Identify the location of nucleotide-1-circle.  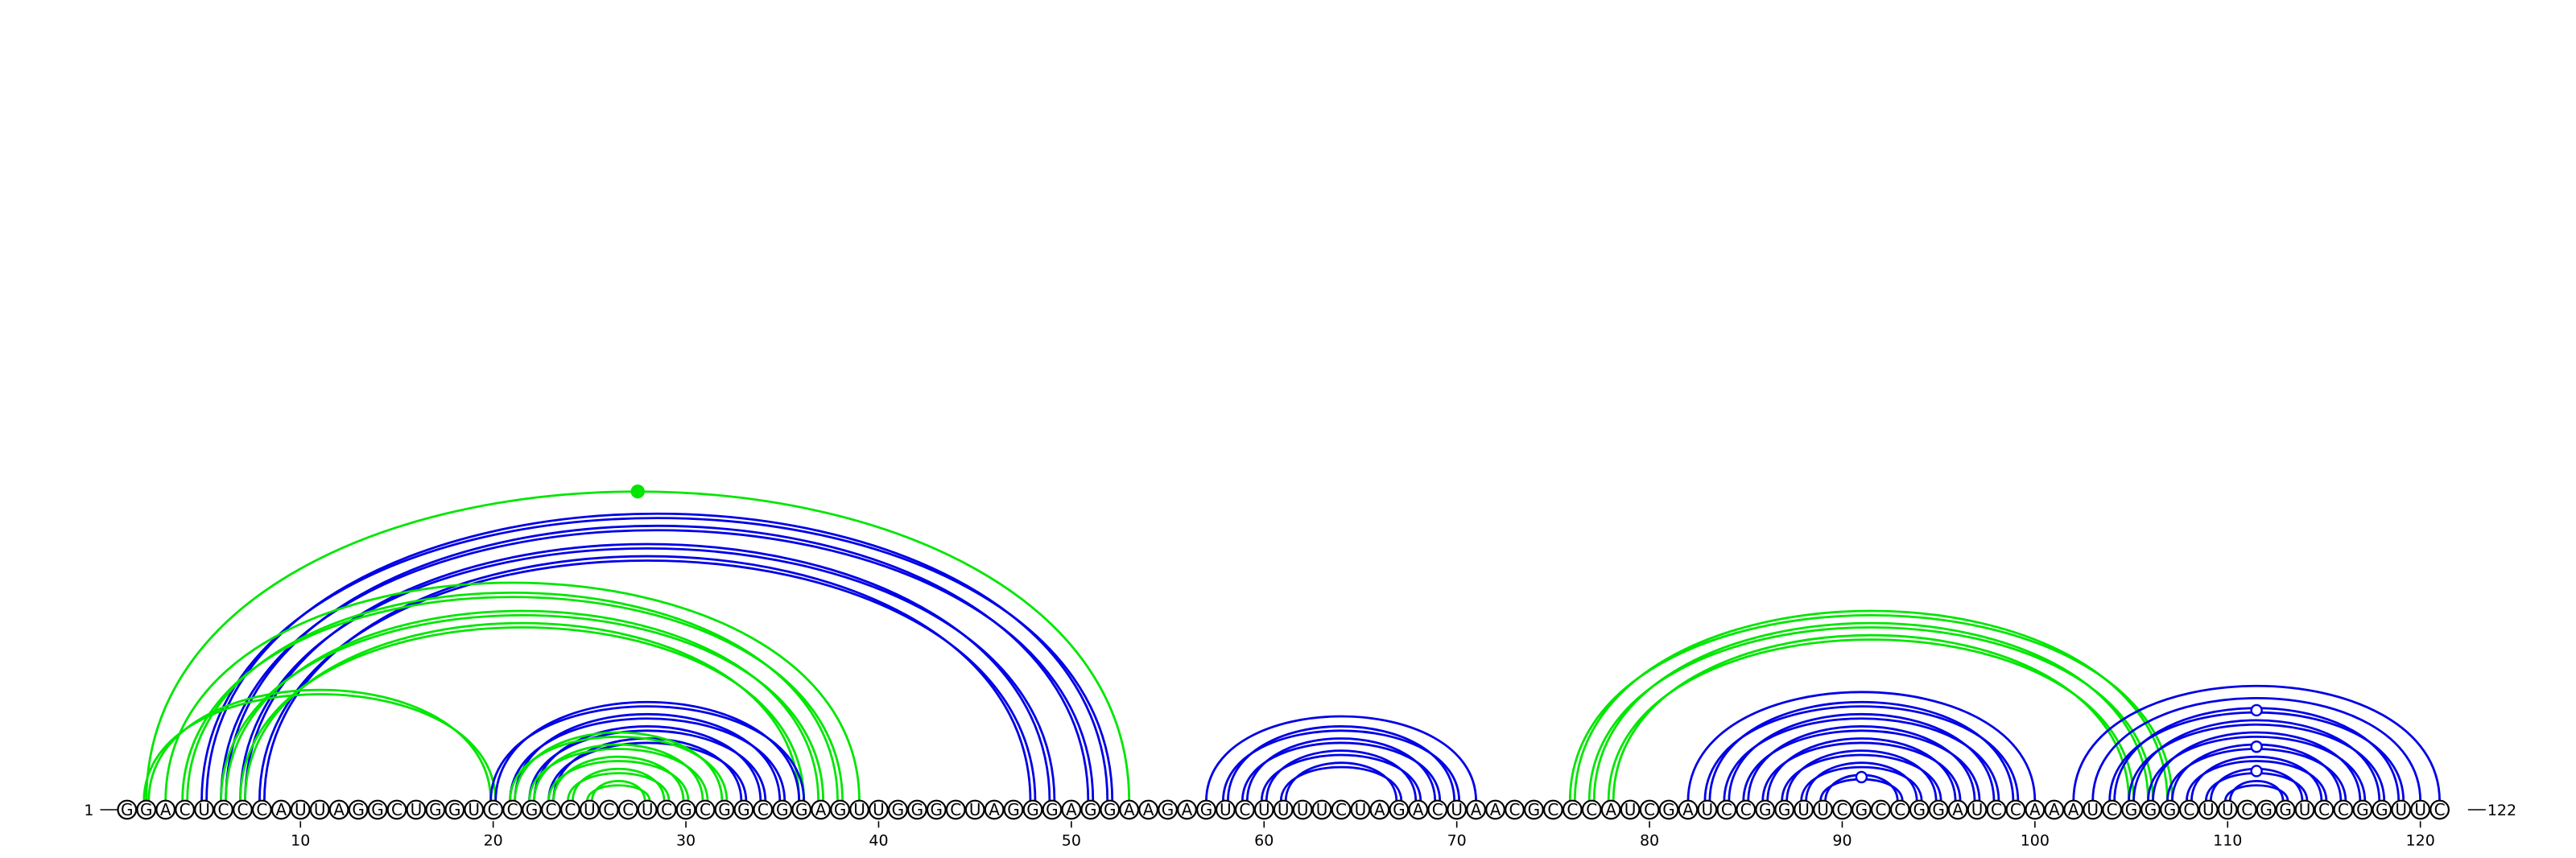
(127, 809).